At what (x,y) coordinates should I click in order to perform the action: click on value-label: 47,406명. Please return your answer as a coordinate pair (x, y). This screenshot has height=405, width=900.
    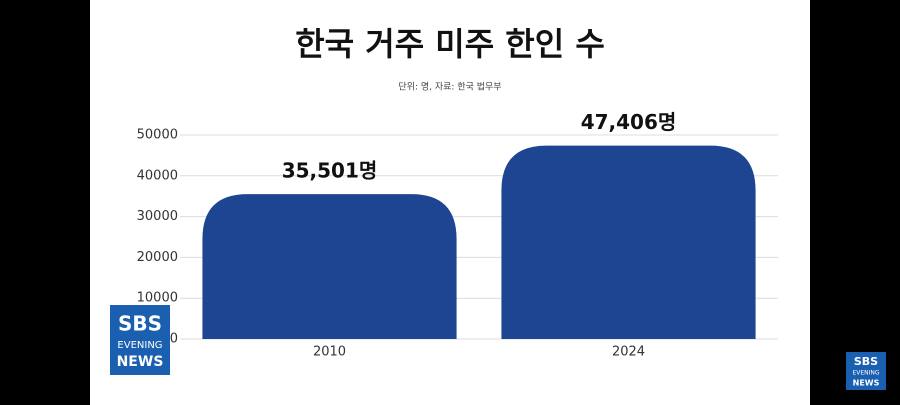
    Looking at the image, I should click on (629, 122).